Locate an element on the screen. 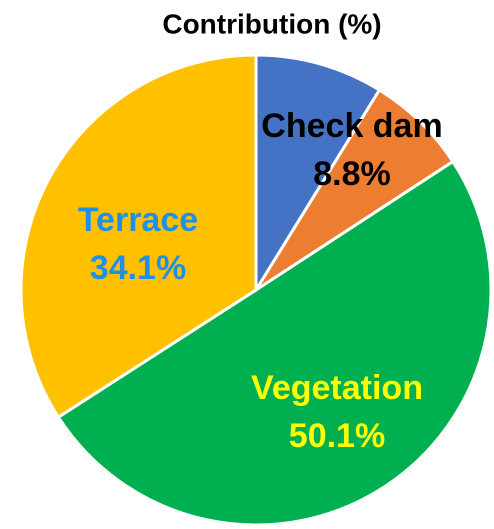 The height and width of the screenshot is (529, 494). slice-label: Terrace is located at coordinates (138, 220).